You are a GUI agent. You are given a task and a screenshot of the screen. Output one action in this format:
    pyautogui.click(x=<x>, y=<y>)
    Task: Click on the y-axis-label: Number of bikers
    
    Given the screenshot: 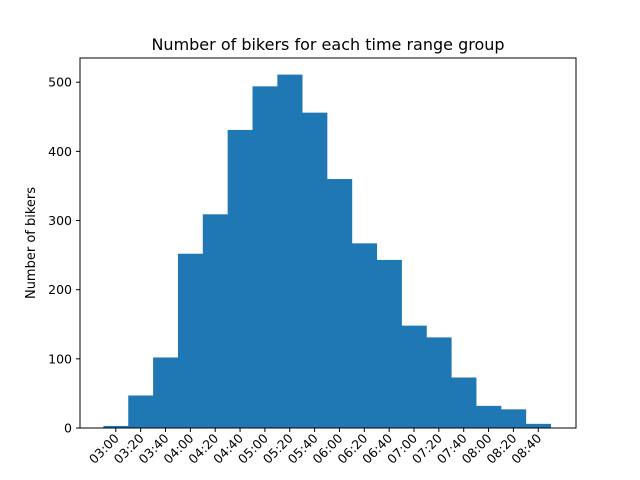 What is the action you would take?
    pyautogui.click(x=31, y=243)
    